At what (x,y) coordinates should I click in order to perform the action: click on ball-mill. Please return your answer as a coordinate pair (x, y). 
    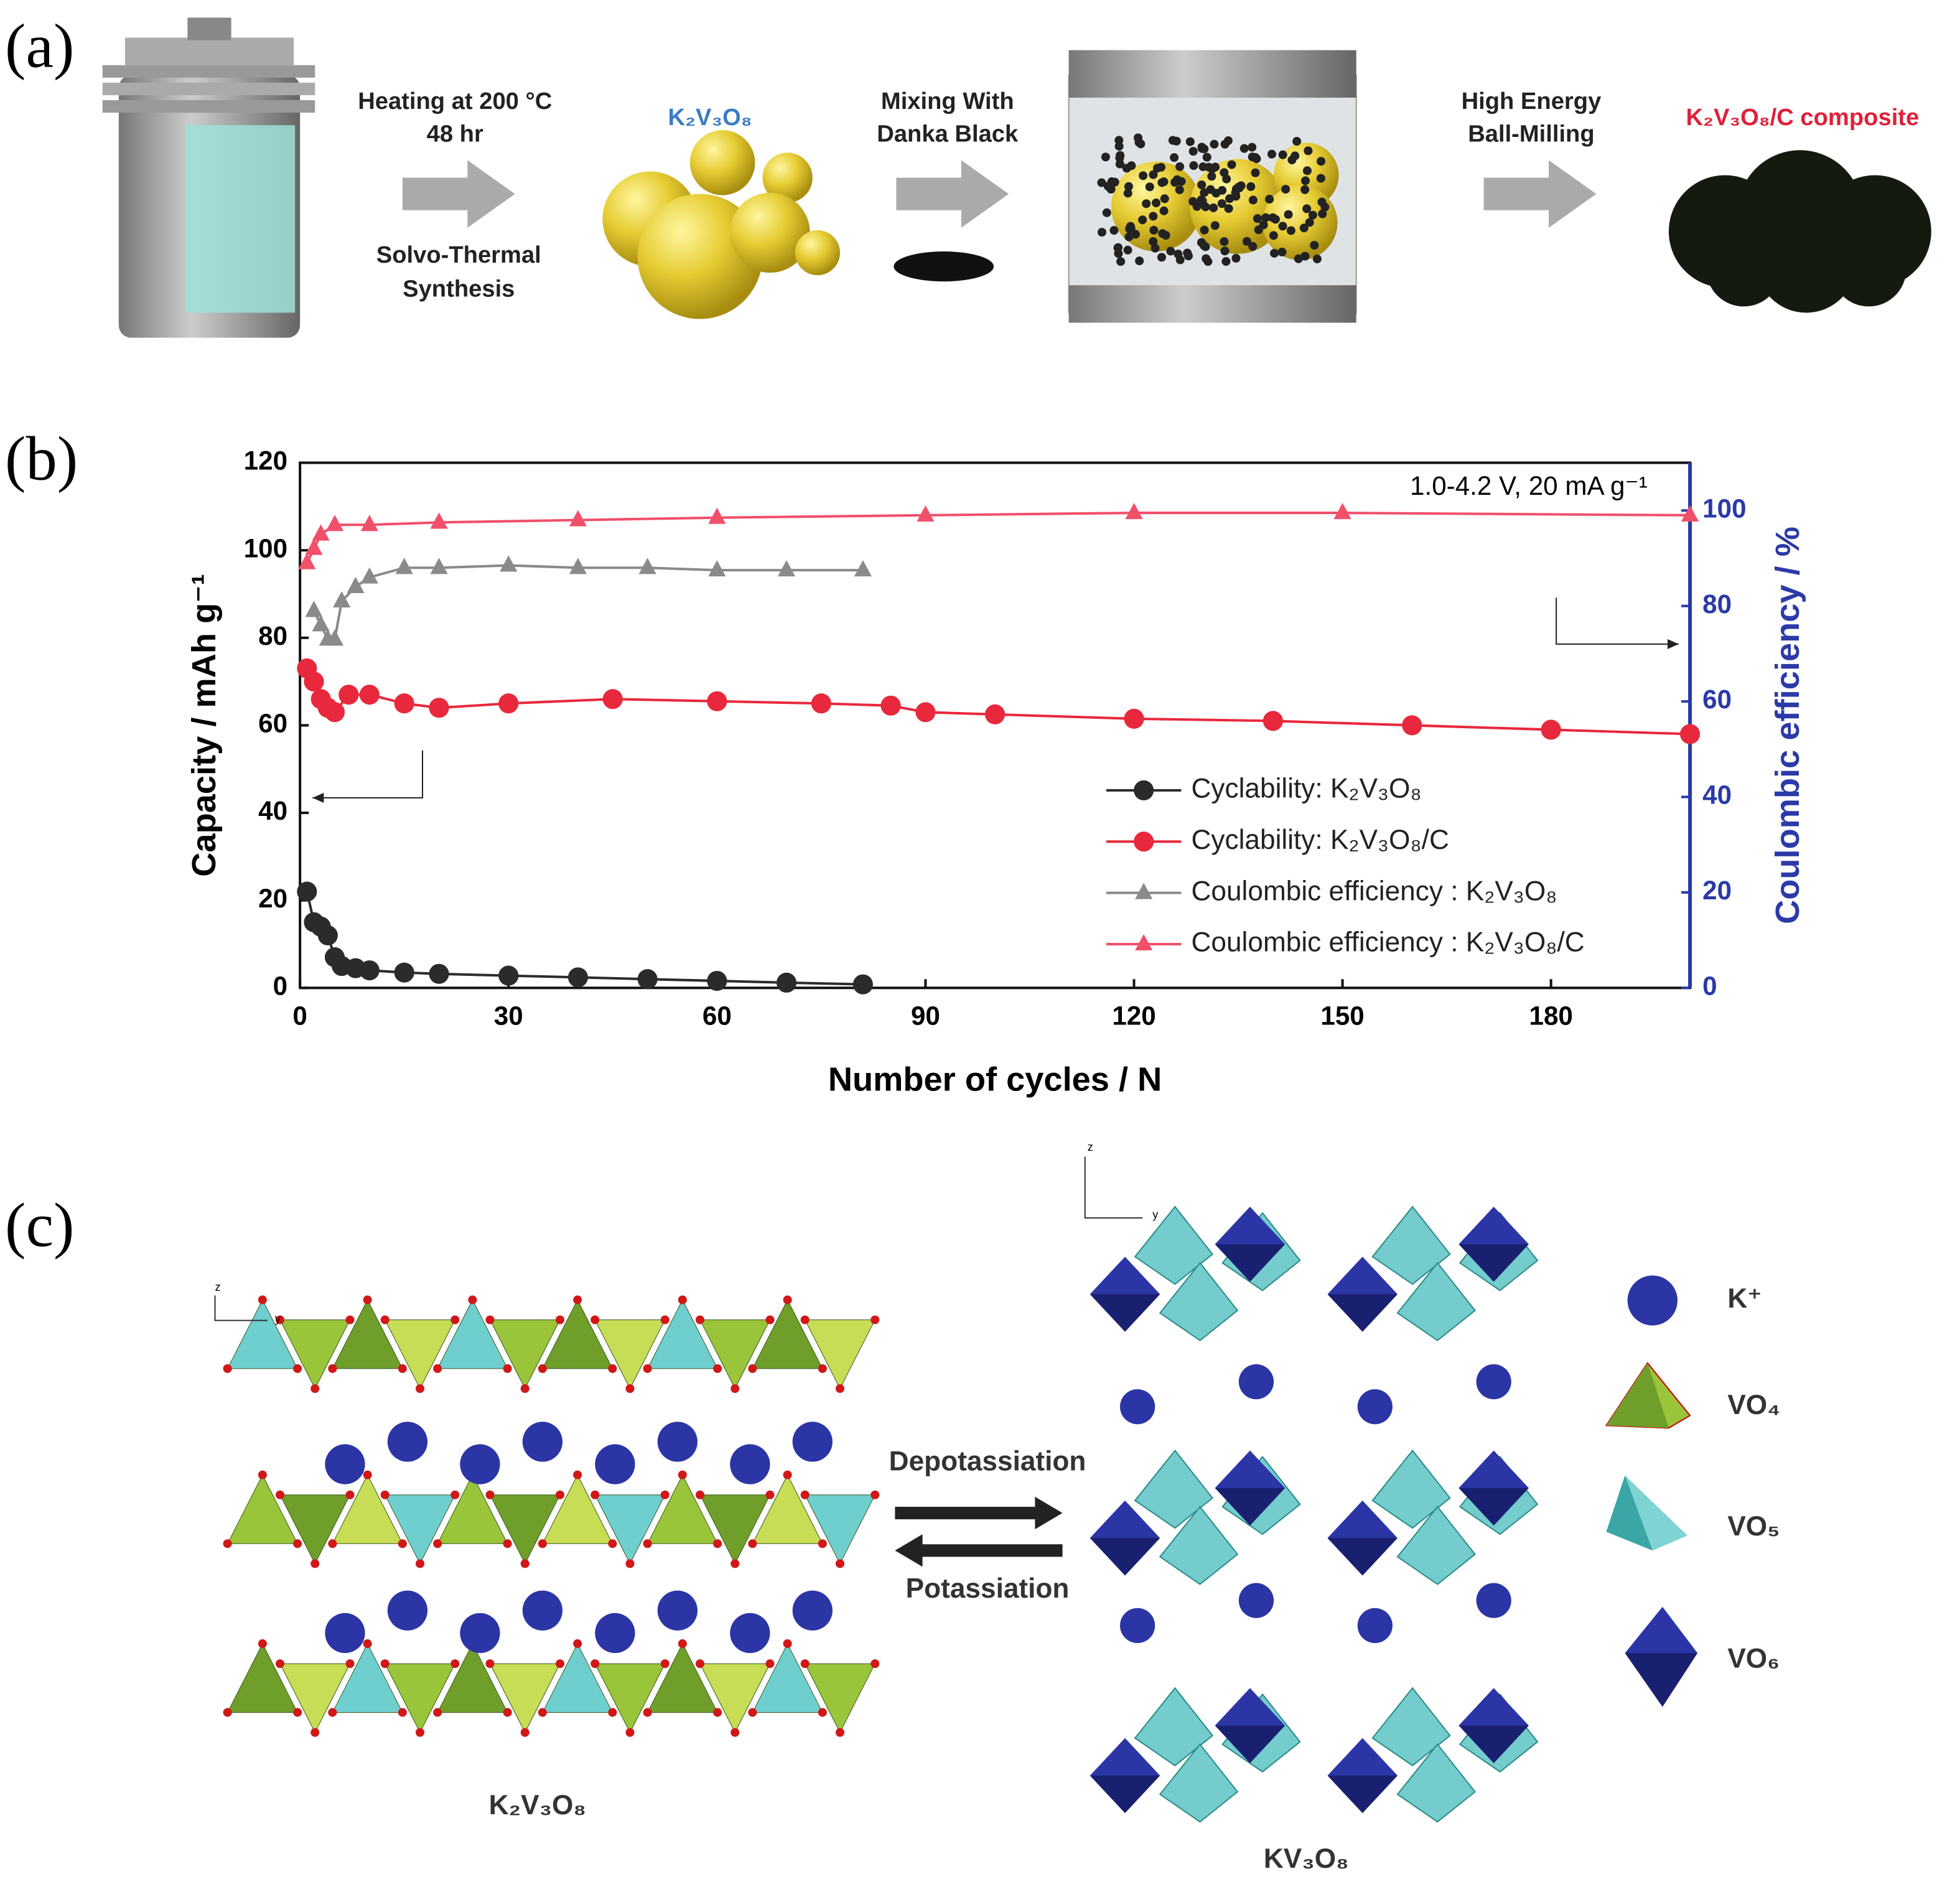
    Looking at the image, I should click on (1213, 186).